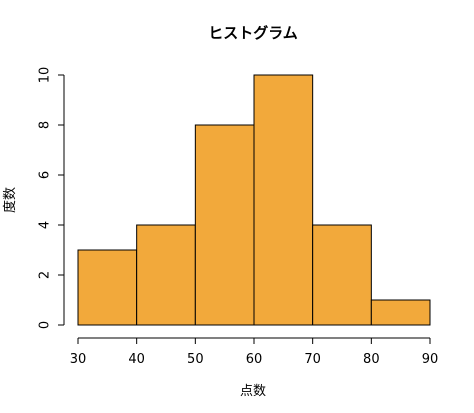  What do you see at coordinates (78, 359) in the screenshot?
I see `x-tick-label: 30` at bounding box center [78, 359].